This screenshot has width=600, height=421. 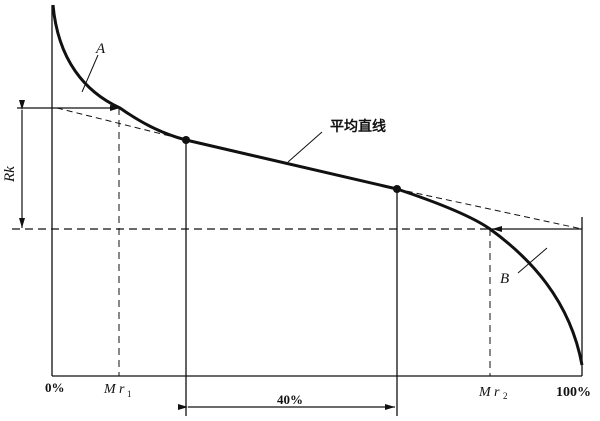 I want to click on mr2-sub: 2, so click(x=505, y=396).